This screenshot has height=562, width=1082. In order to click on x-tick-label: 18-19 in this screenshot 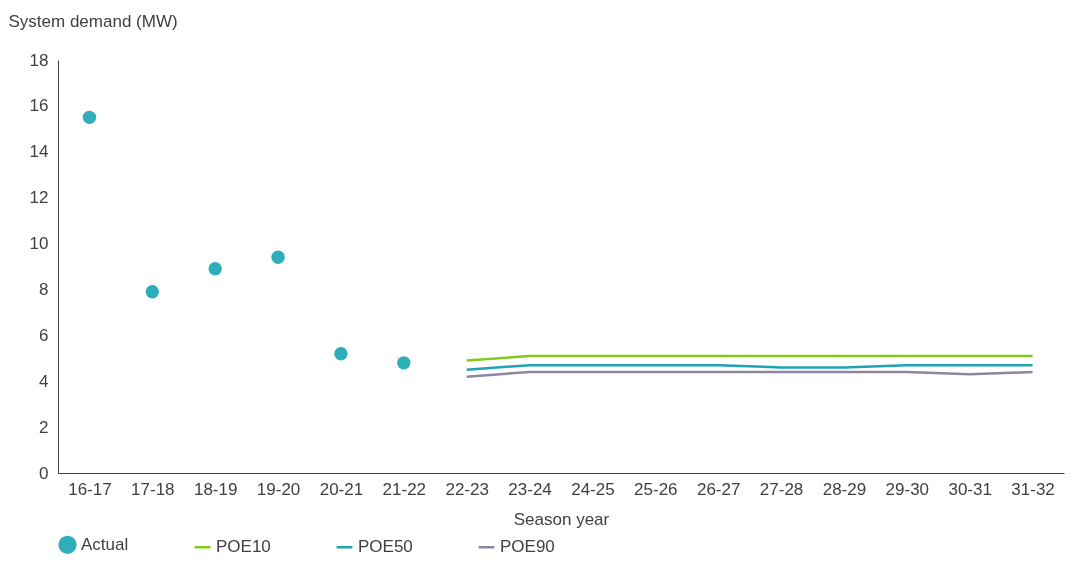, I will do `click(215, 489)`.